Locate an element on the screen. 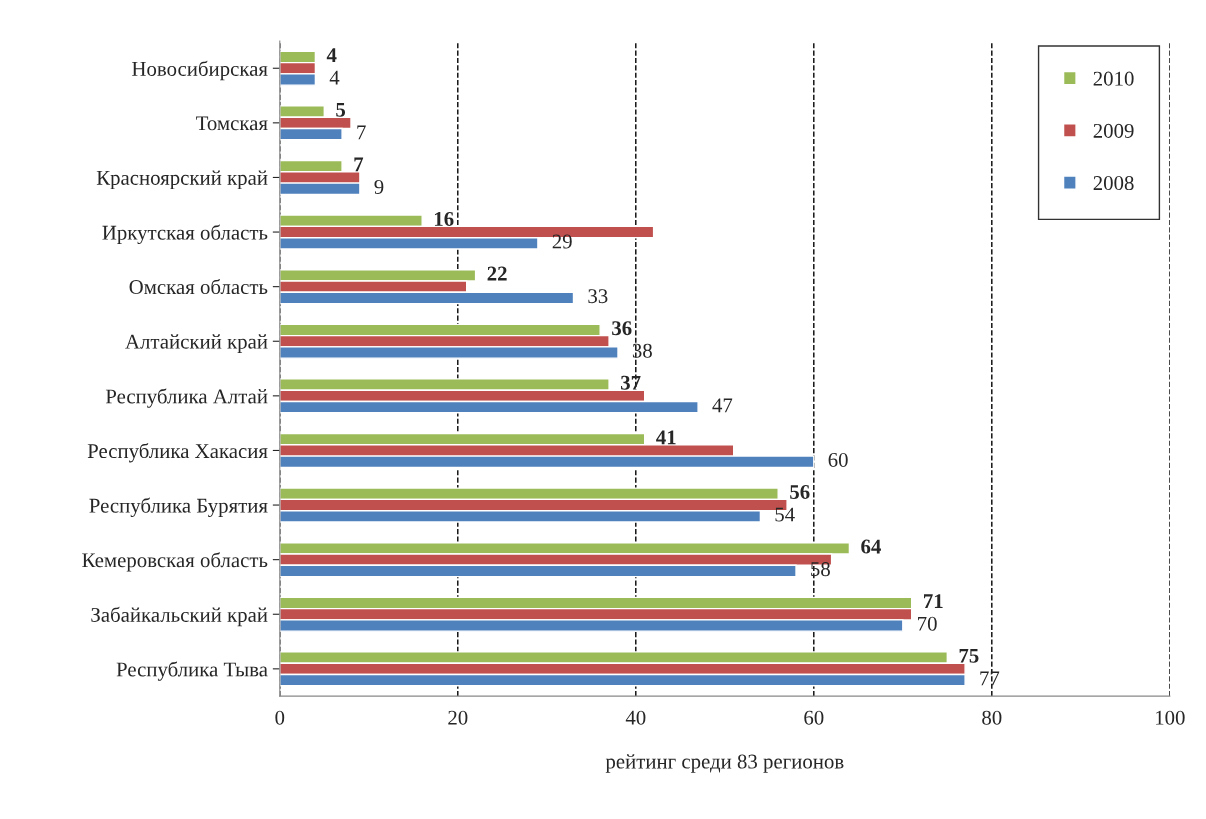 Image resolution: width=1206 pixels, height=819 pixels. data-label: 70 is located at coordinates (927, 623).